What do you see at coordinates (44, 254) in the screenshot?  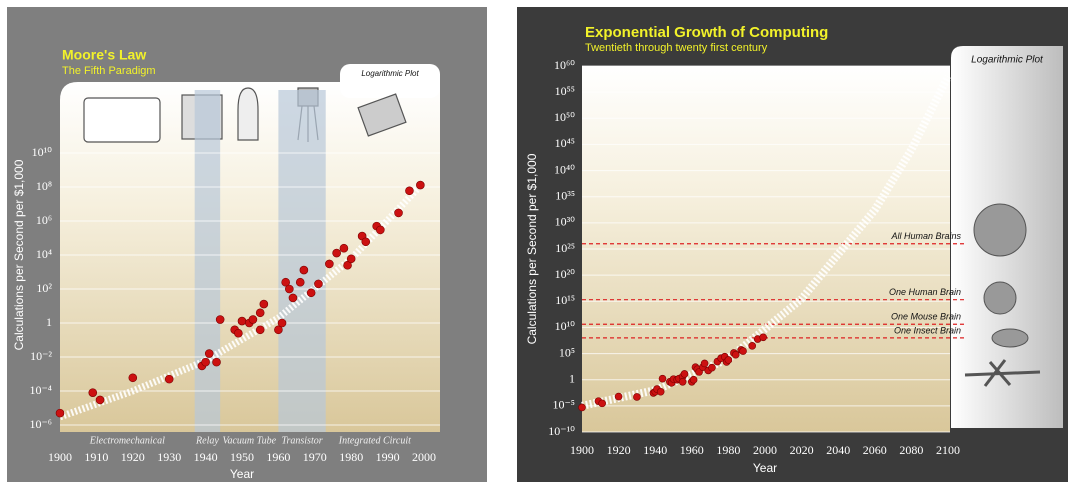 I see `y-tick-label: 10⁴` at bounding box center [44, 254].